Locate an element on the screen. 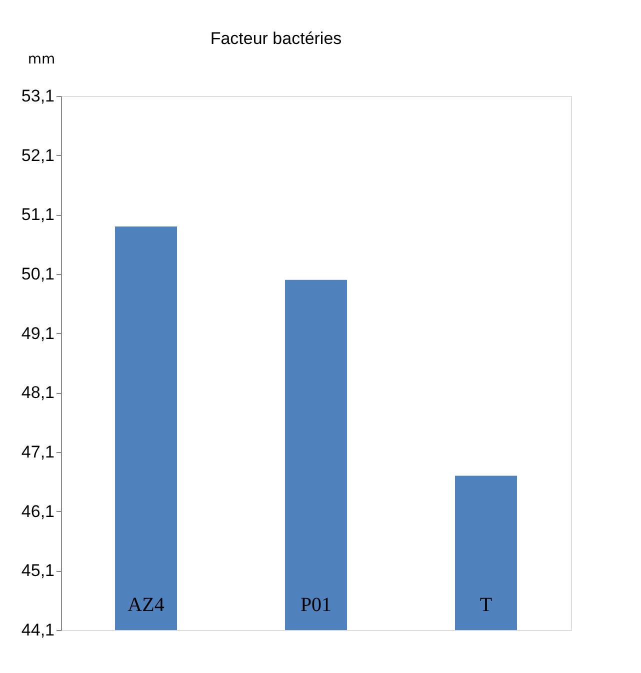 The width and height of the screenshot is (641, 673). chart-title: Facteur bactéries is located at coordinates (276, 38).